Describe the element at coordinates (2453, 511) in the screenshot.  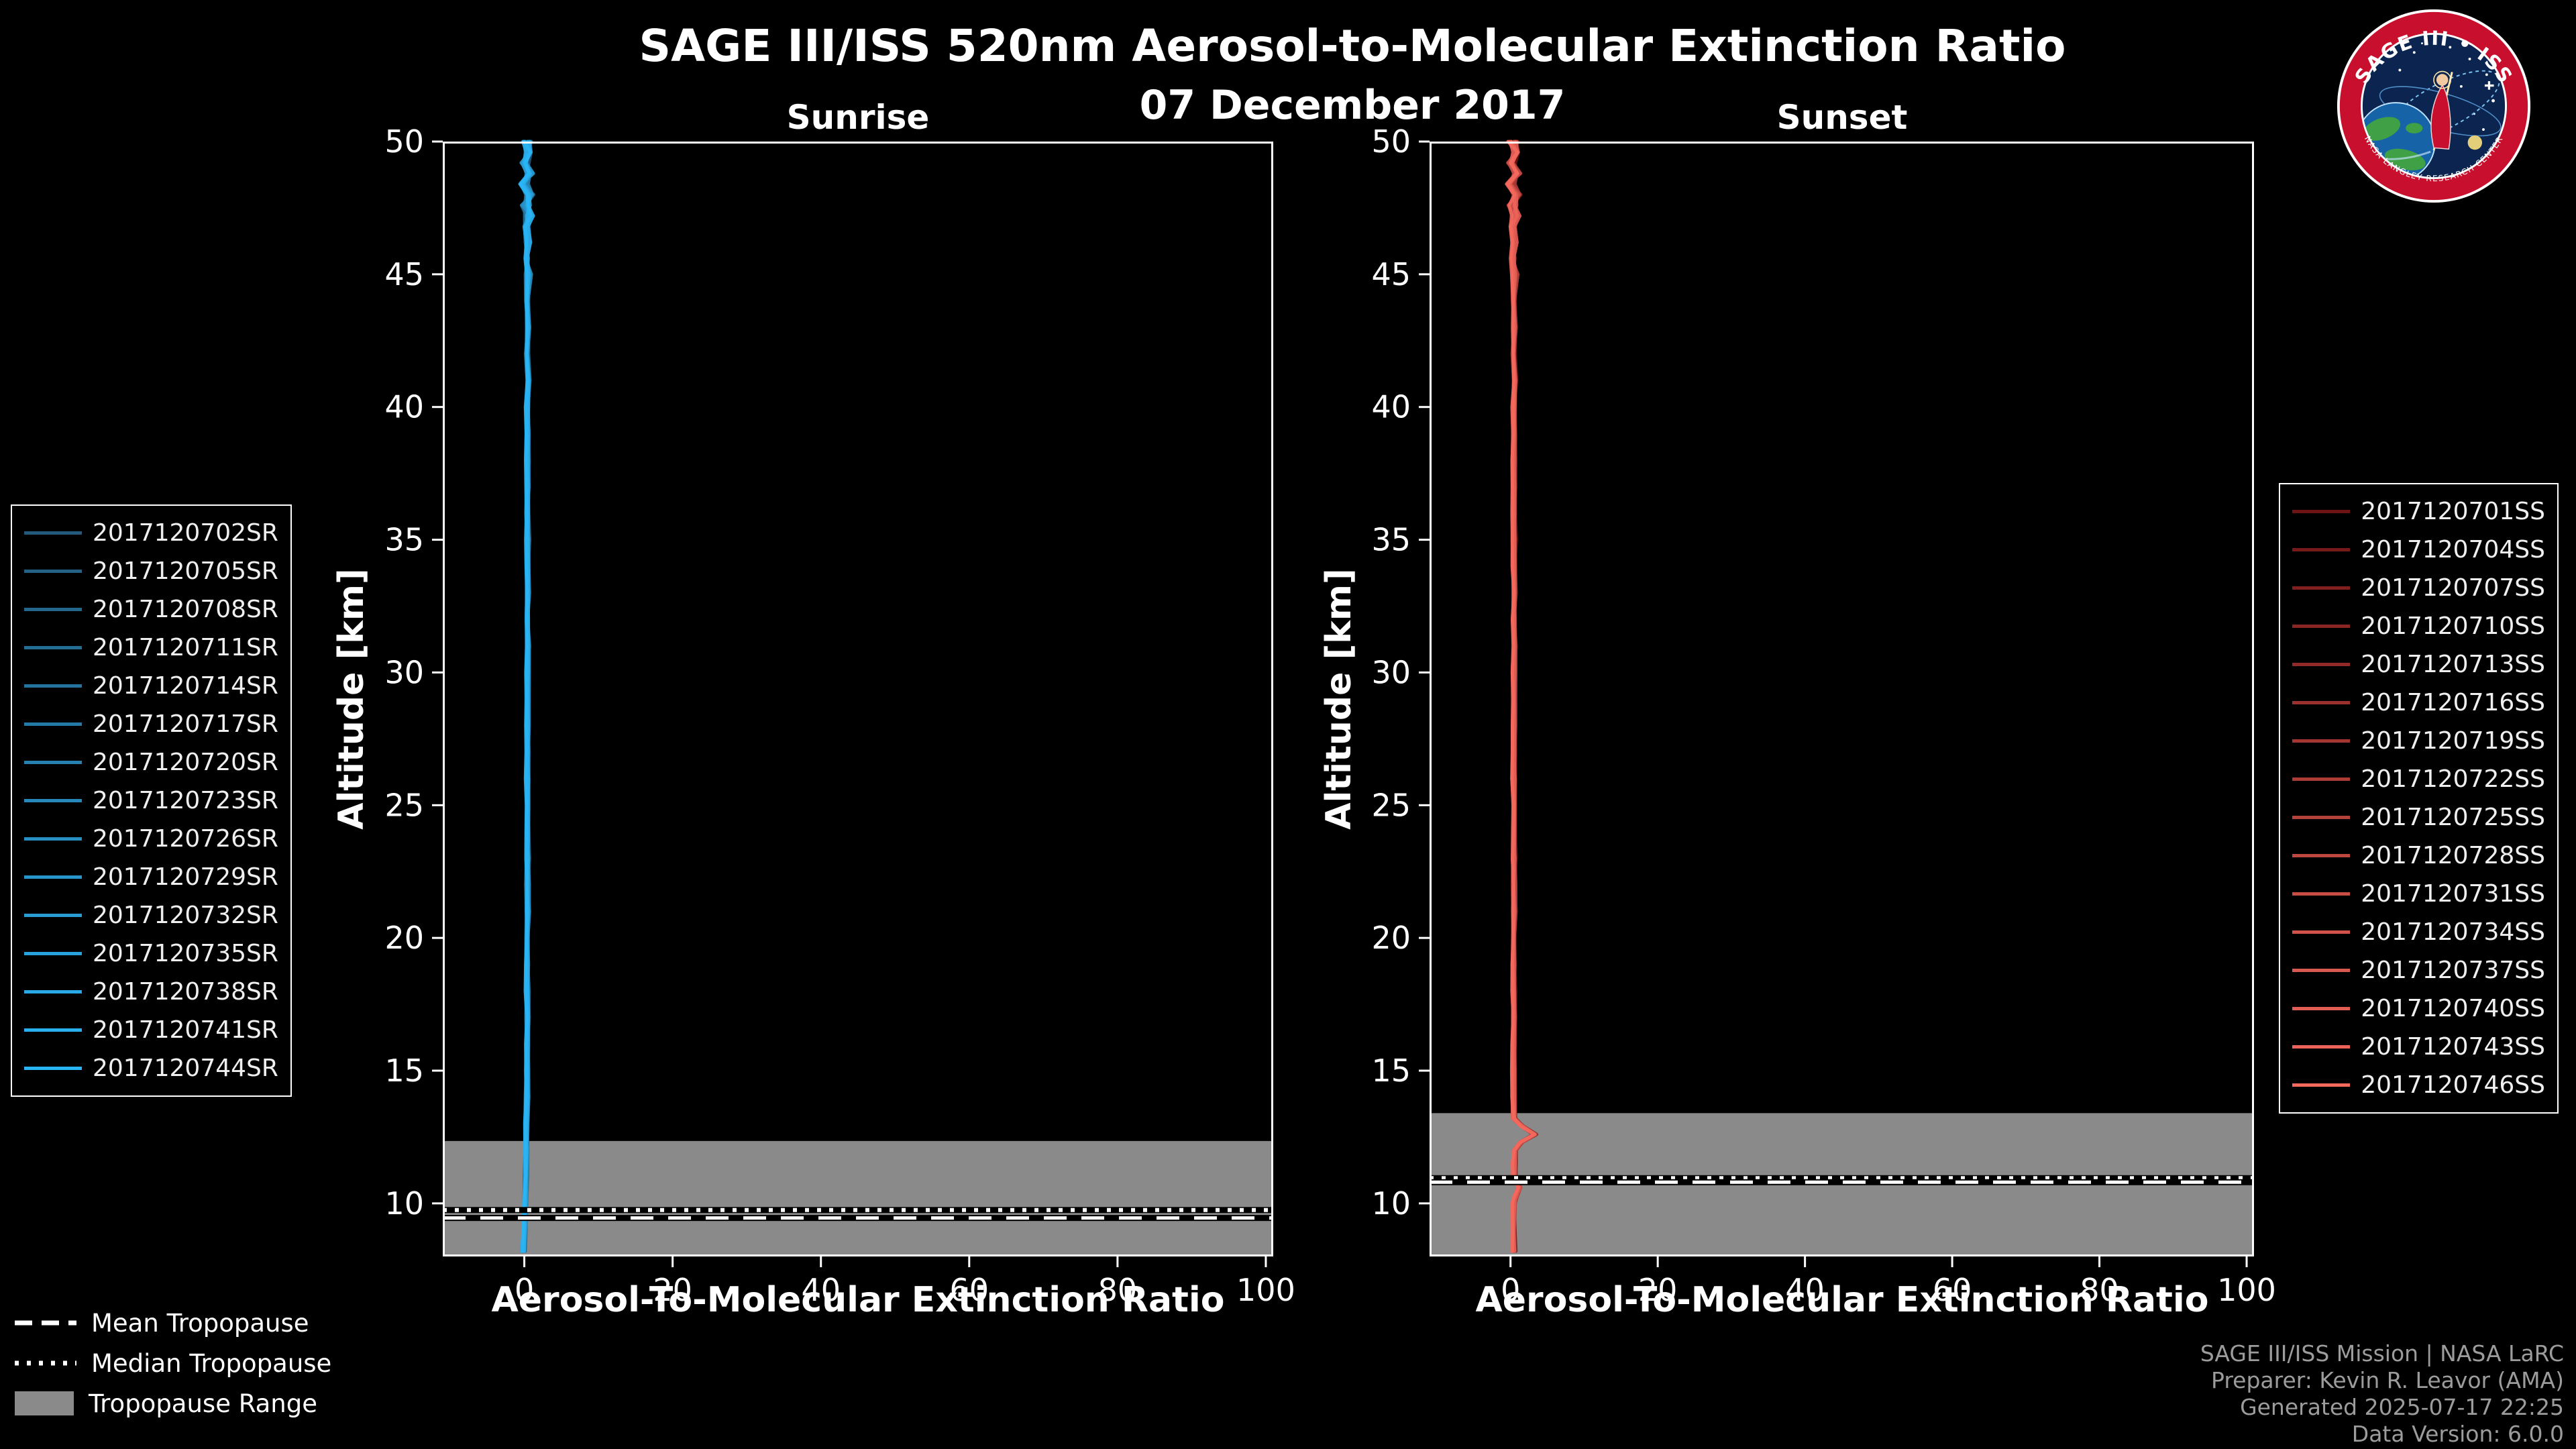
I see `legend-label: 2017120701SS` at that location.